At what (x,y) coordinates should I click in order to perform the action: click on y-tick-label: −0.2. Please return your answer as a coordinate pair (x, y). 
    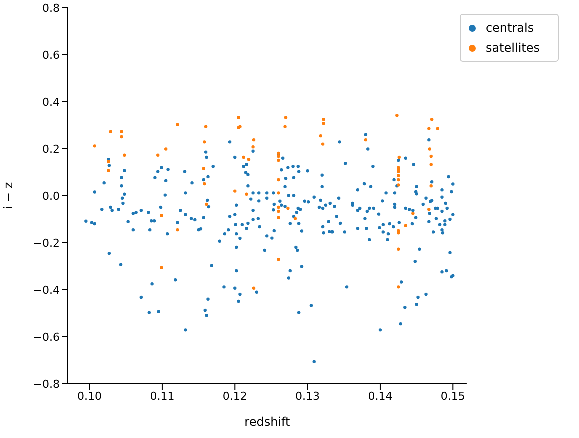
    Looking at the image, I should click on (46, 243).